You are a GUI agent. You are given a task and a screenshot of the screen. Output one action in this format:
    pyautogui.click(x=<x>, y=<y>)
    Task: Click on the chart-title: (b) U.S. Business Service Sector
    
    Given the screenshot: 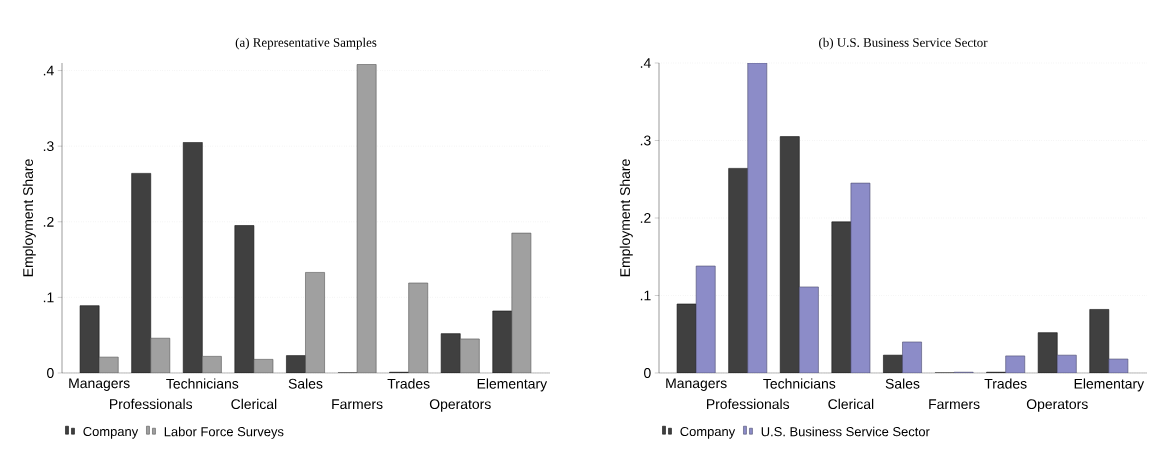 What is the action you would take?
    pyautogui.click(x=903, y=43)
    